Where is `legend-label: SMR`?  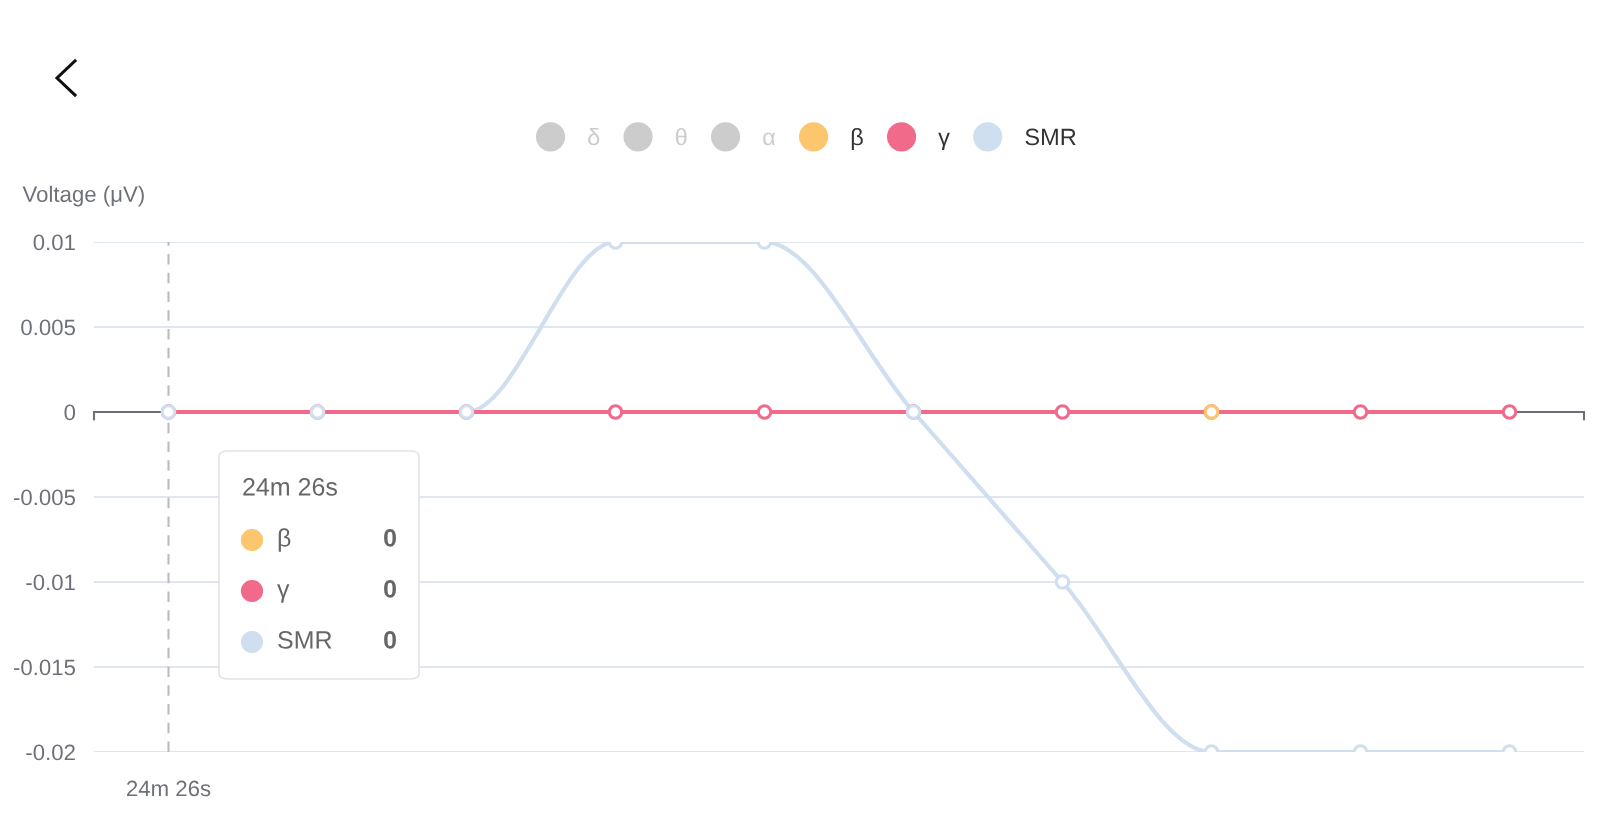 legend-label: SMR is located at coordinates (1050, 137).